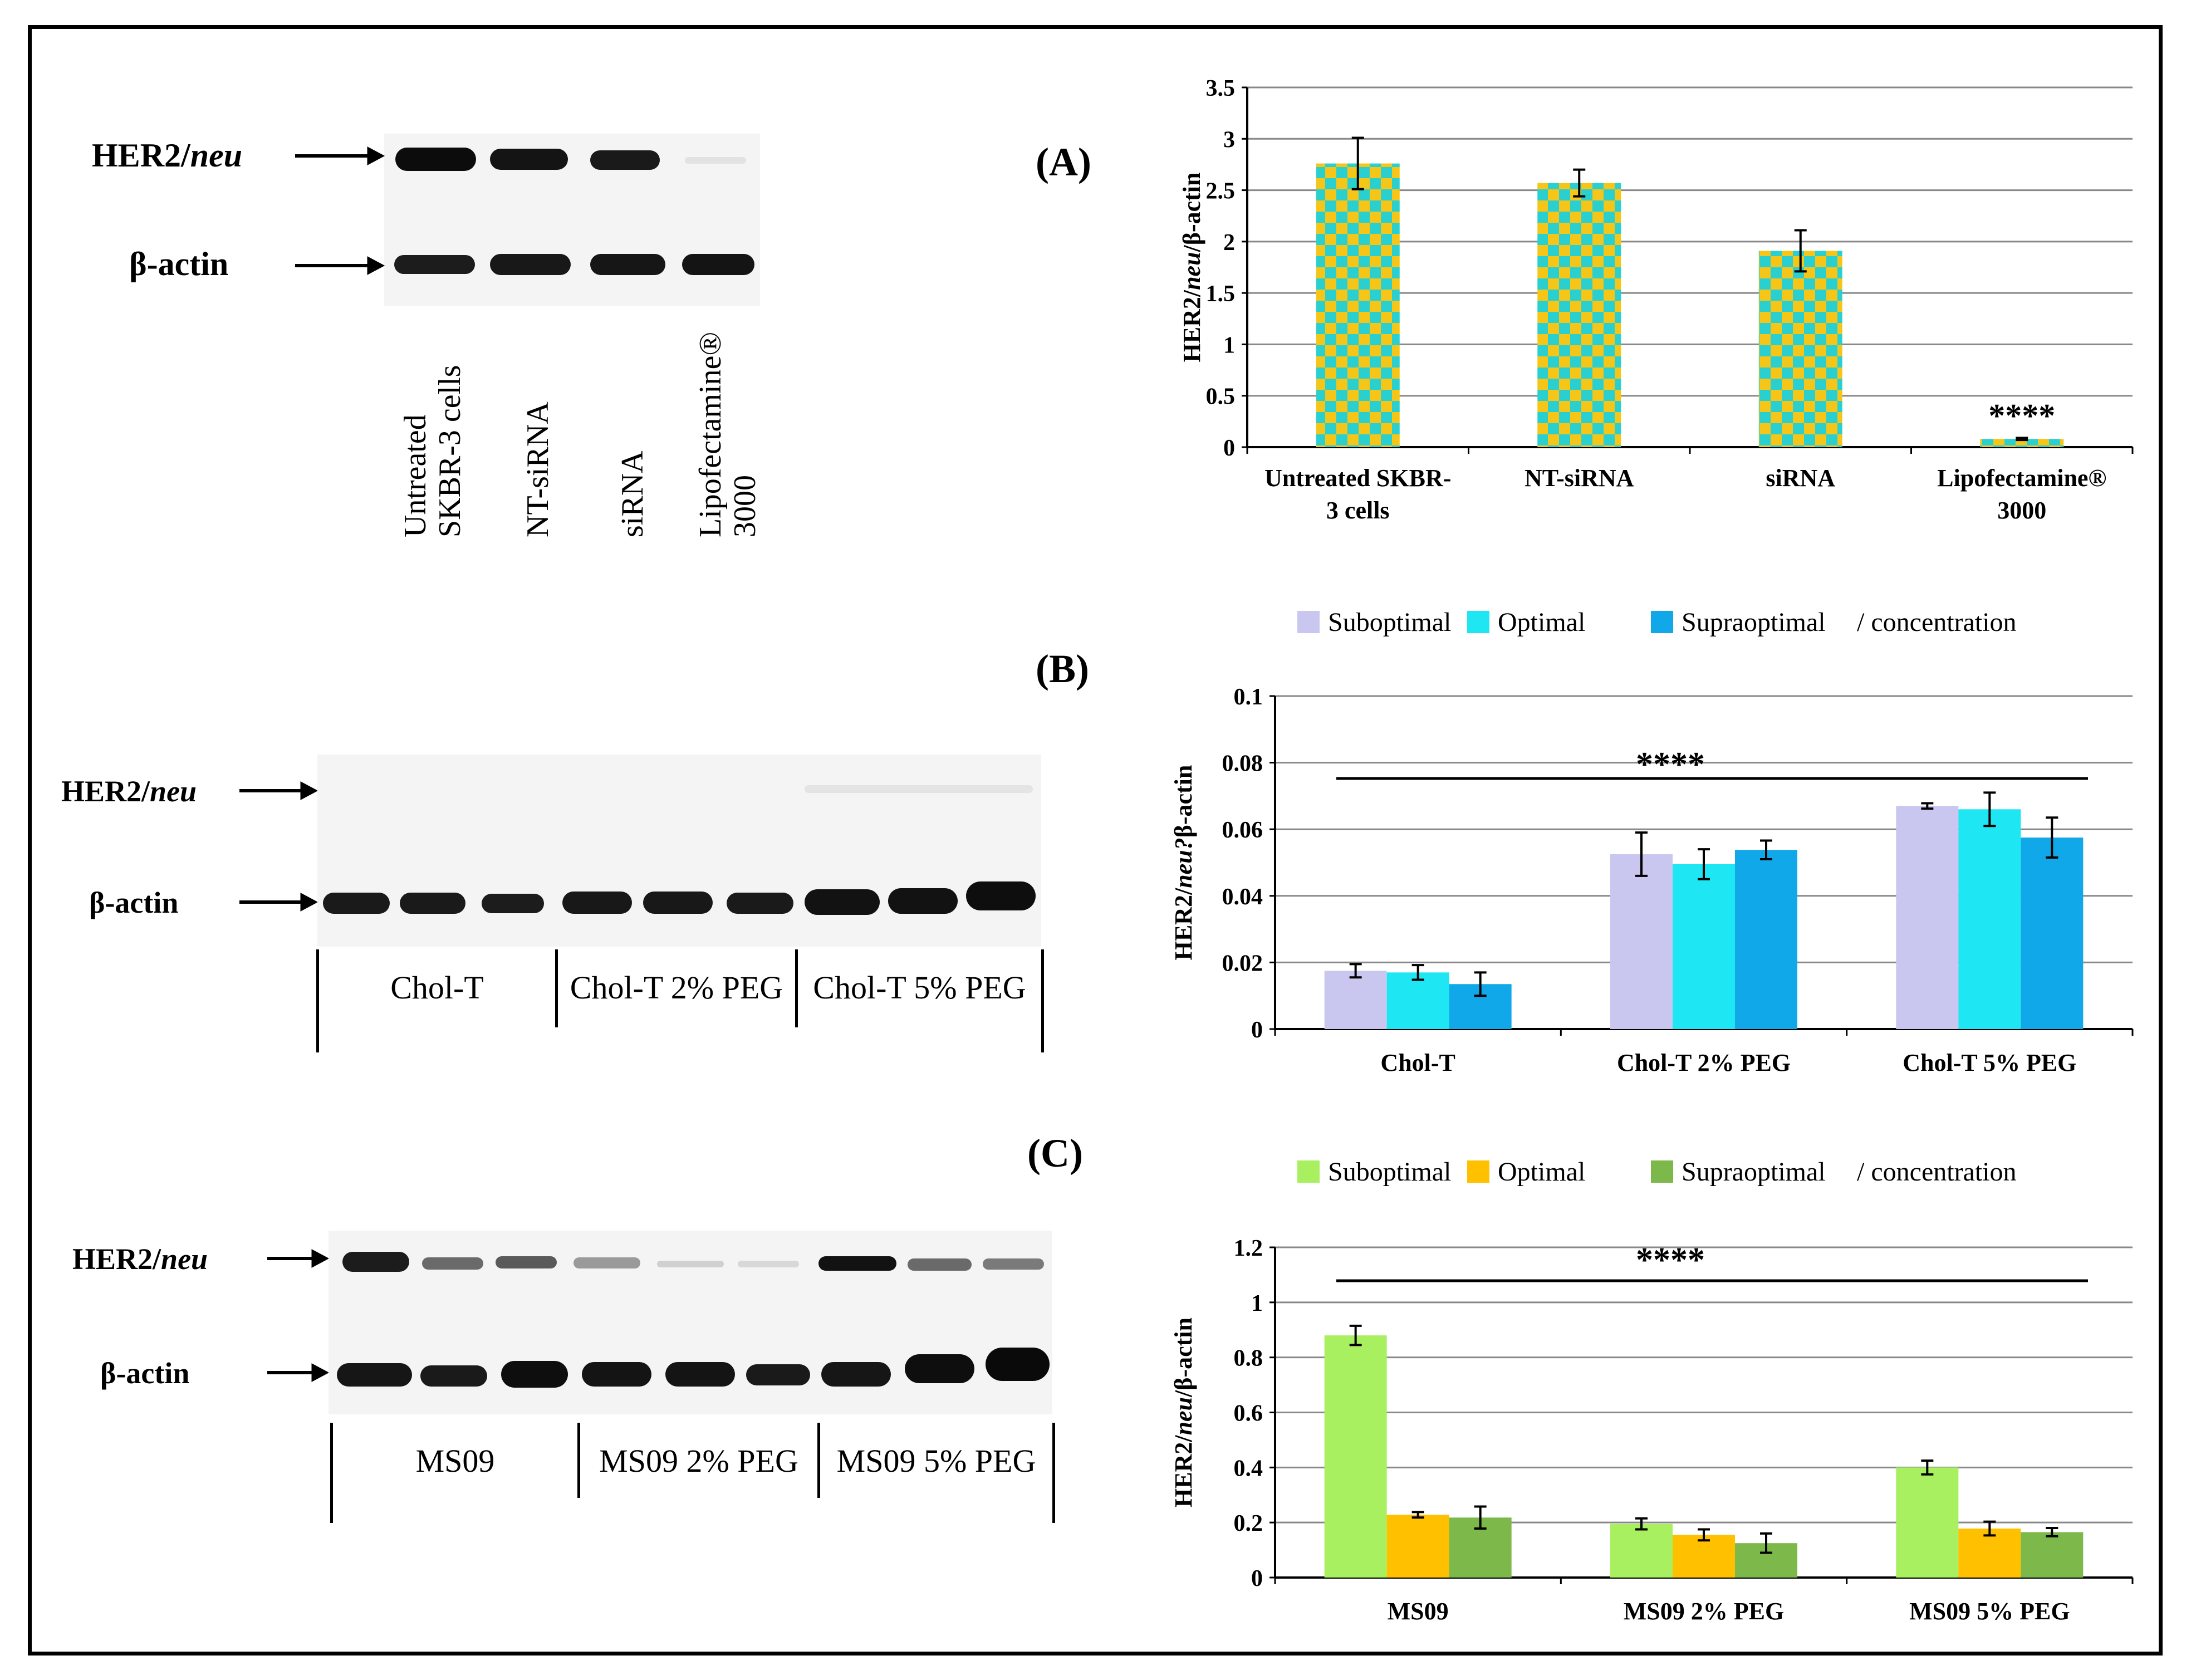  I want to click on chart-B-xlabel-2: Chol-T 5% PEG, so click(1990, 1062).